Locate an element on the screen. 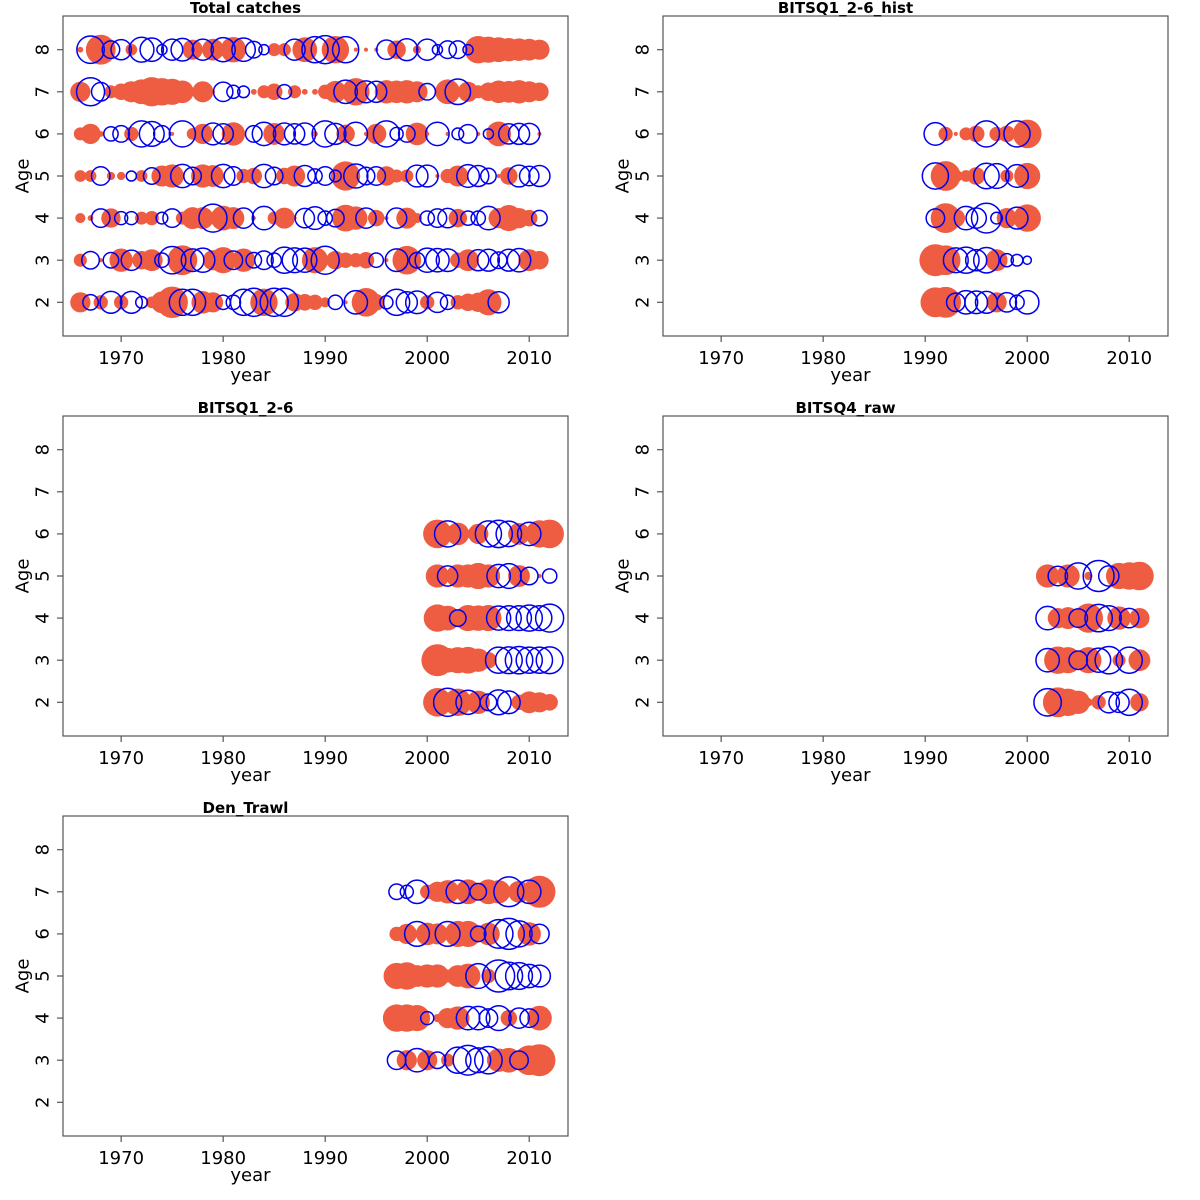  panel-title: BITSQ1_2-6 is located at coordinates (246, 408).